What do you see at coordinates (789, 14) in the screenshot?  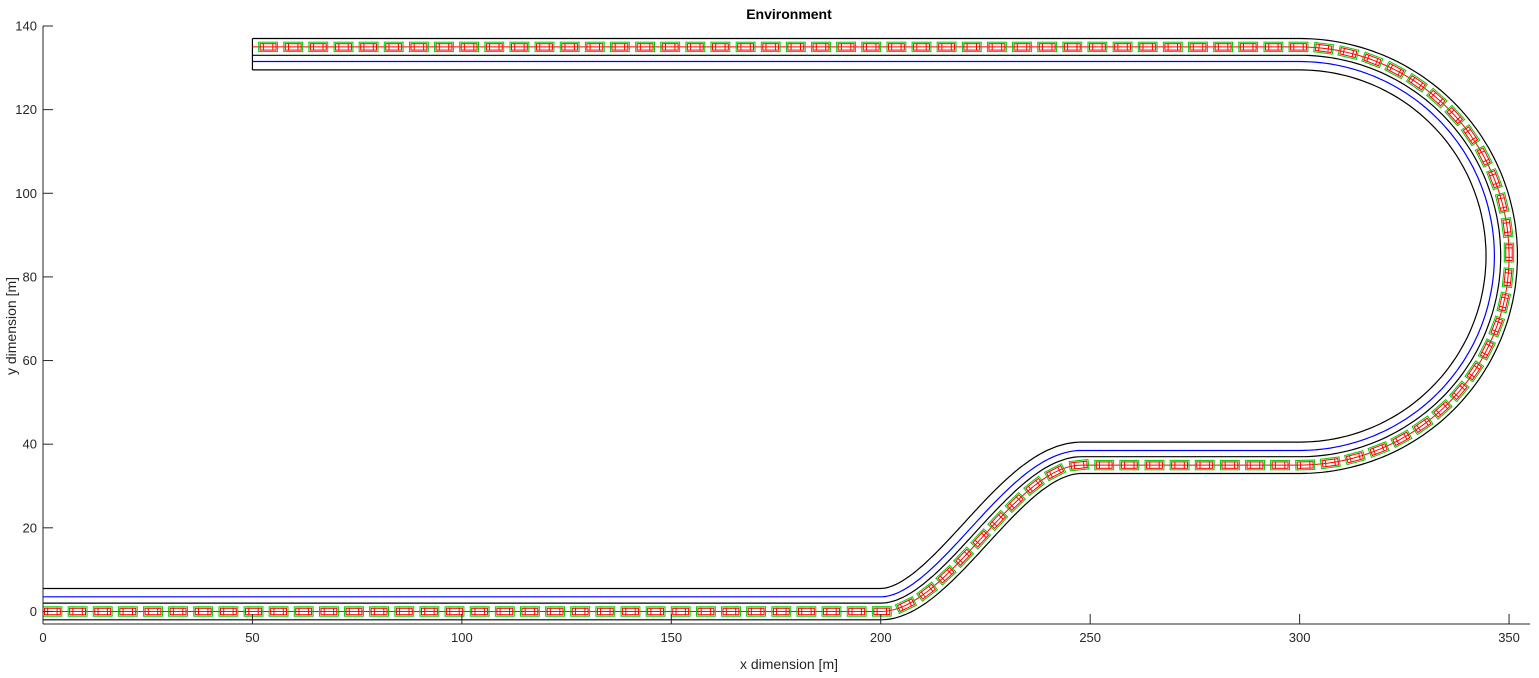 I see `chart-title: Environment` at bounding box center [789, 14].